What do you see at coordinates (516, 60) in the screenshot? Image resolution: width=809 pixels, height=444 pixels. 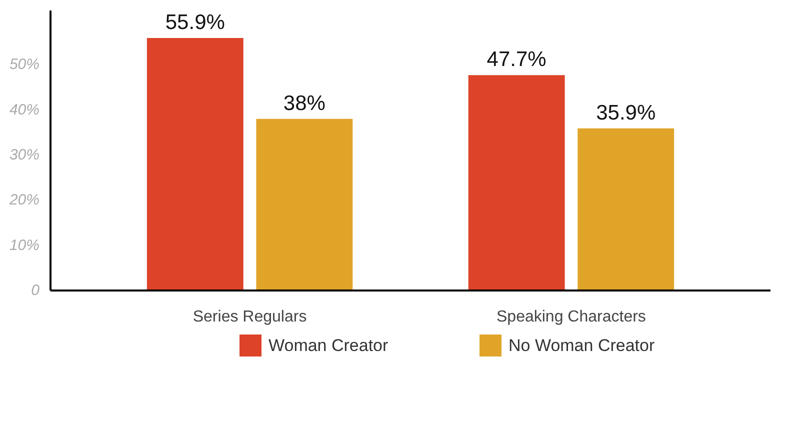 I see `text: 47.7%` at bounding box center [516, 60].